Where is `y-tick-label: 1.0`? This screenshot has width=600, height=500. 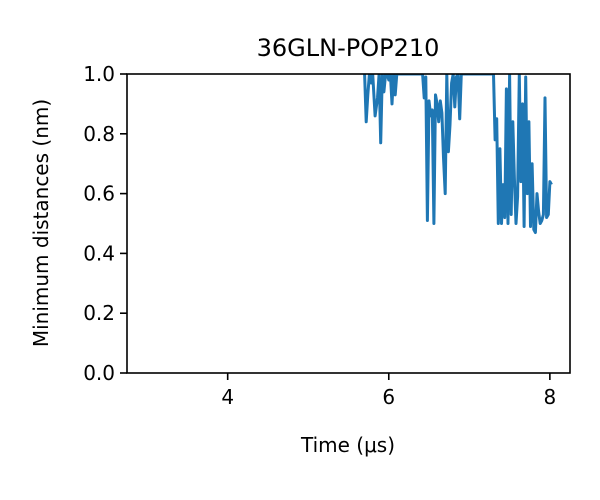 y-tick-label: 1.0 is located at coordinates (99, 74).